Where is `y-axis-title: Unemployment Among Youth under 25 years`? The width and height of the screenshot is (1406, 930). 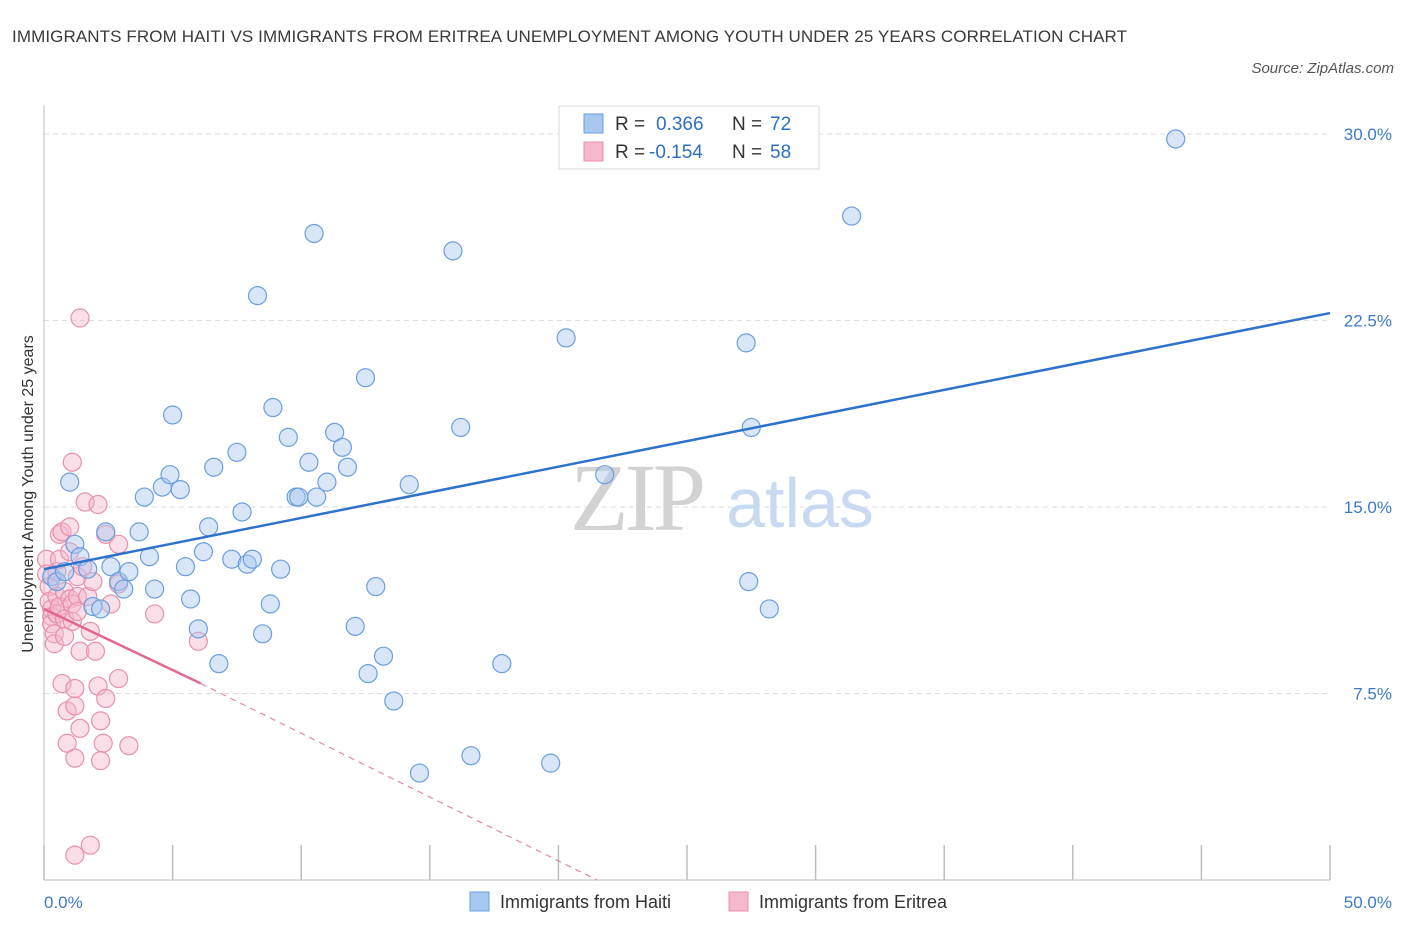 y-axis-title: Unemployment Among Youth under 25 years is located at coordinates (28, 494).